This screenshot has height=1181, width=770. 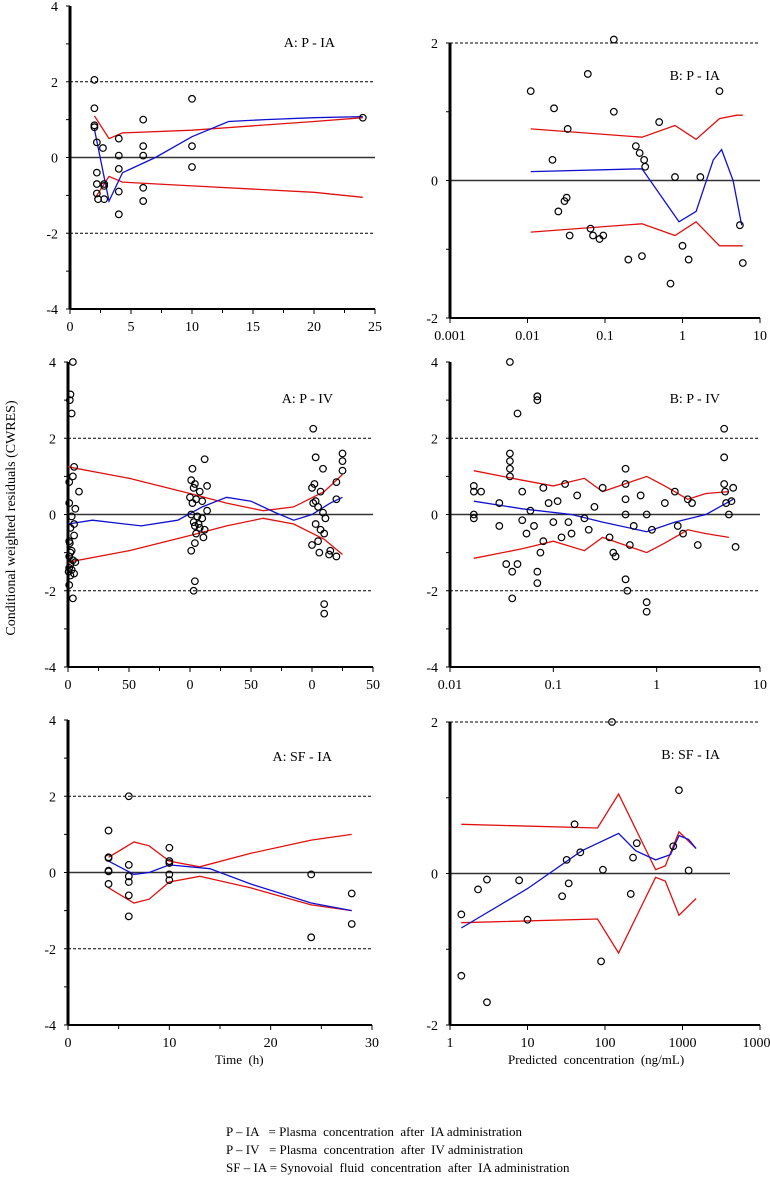 I want to click on x-tick-label: 20, so click(x=314, y=327).